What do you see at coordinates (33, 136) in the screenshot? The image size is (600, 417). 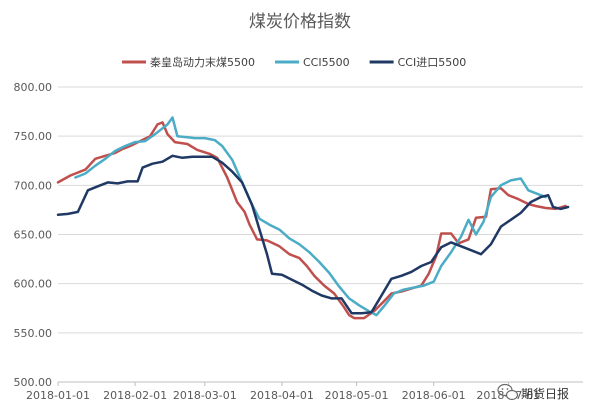 I see `y-tick-label: 750.00` at bounding box center [33, 136].